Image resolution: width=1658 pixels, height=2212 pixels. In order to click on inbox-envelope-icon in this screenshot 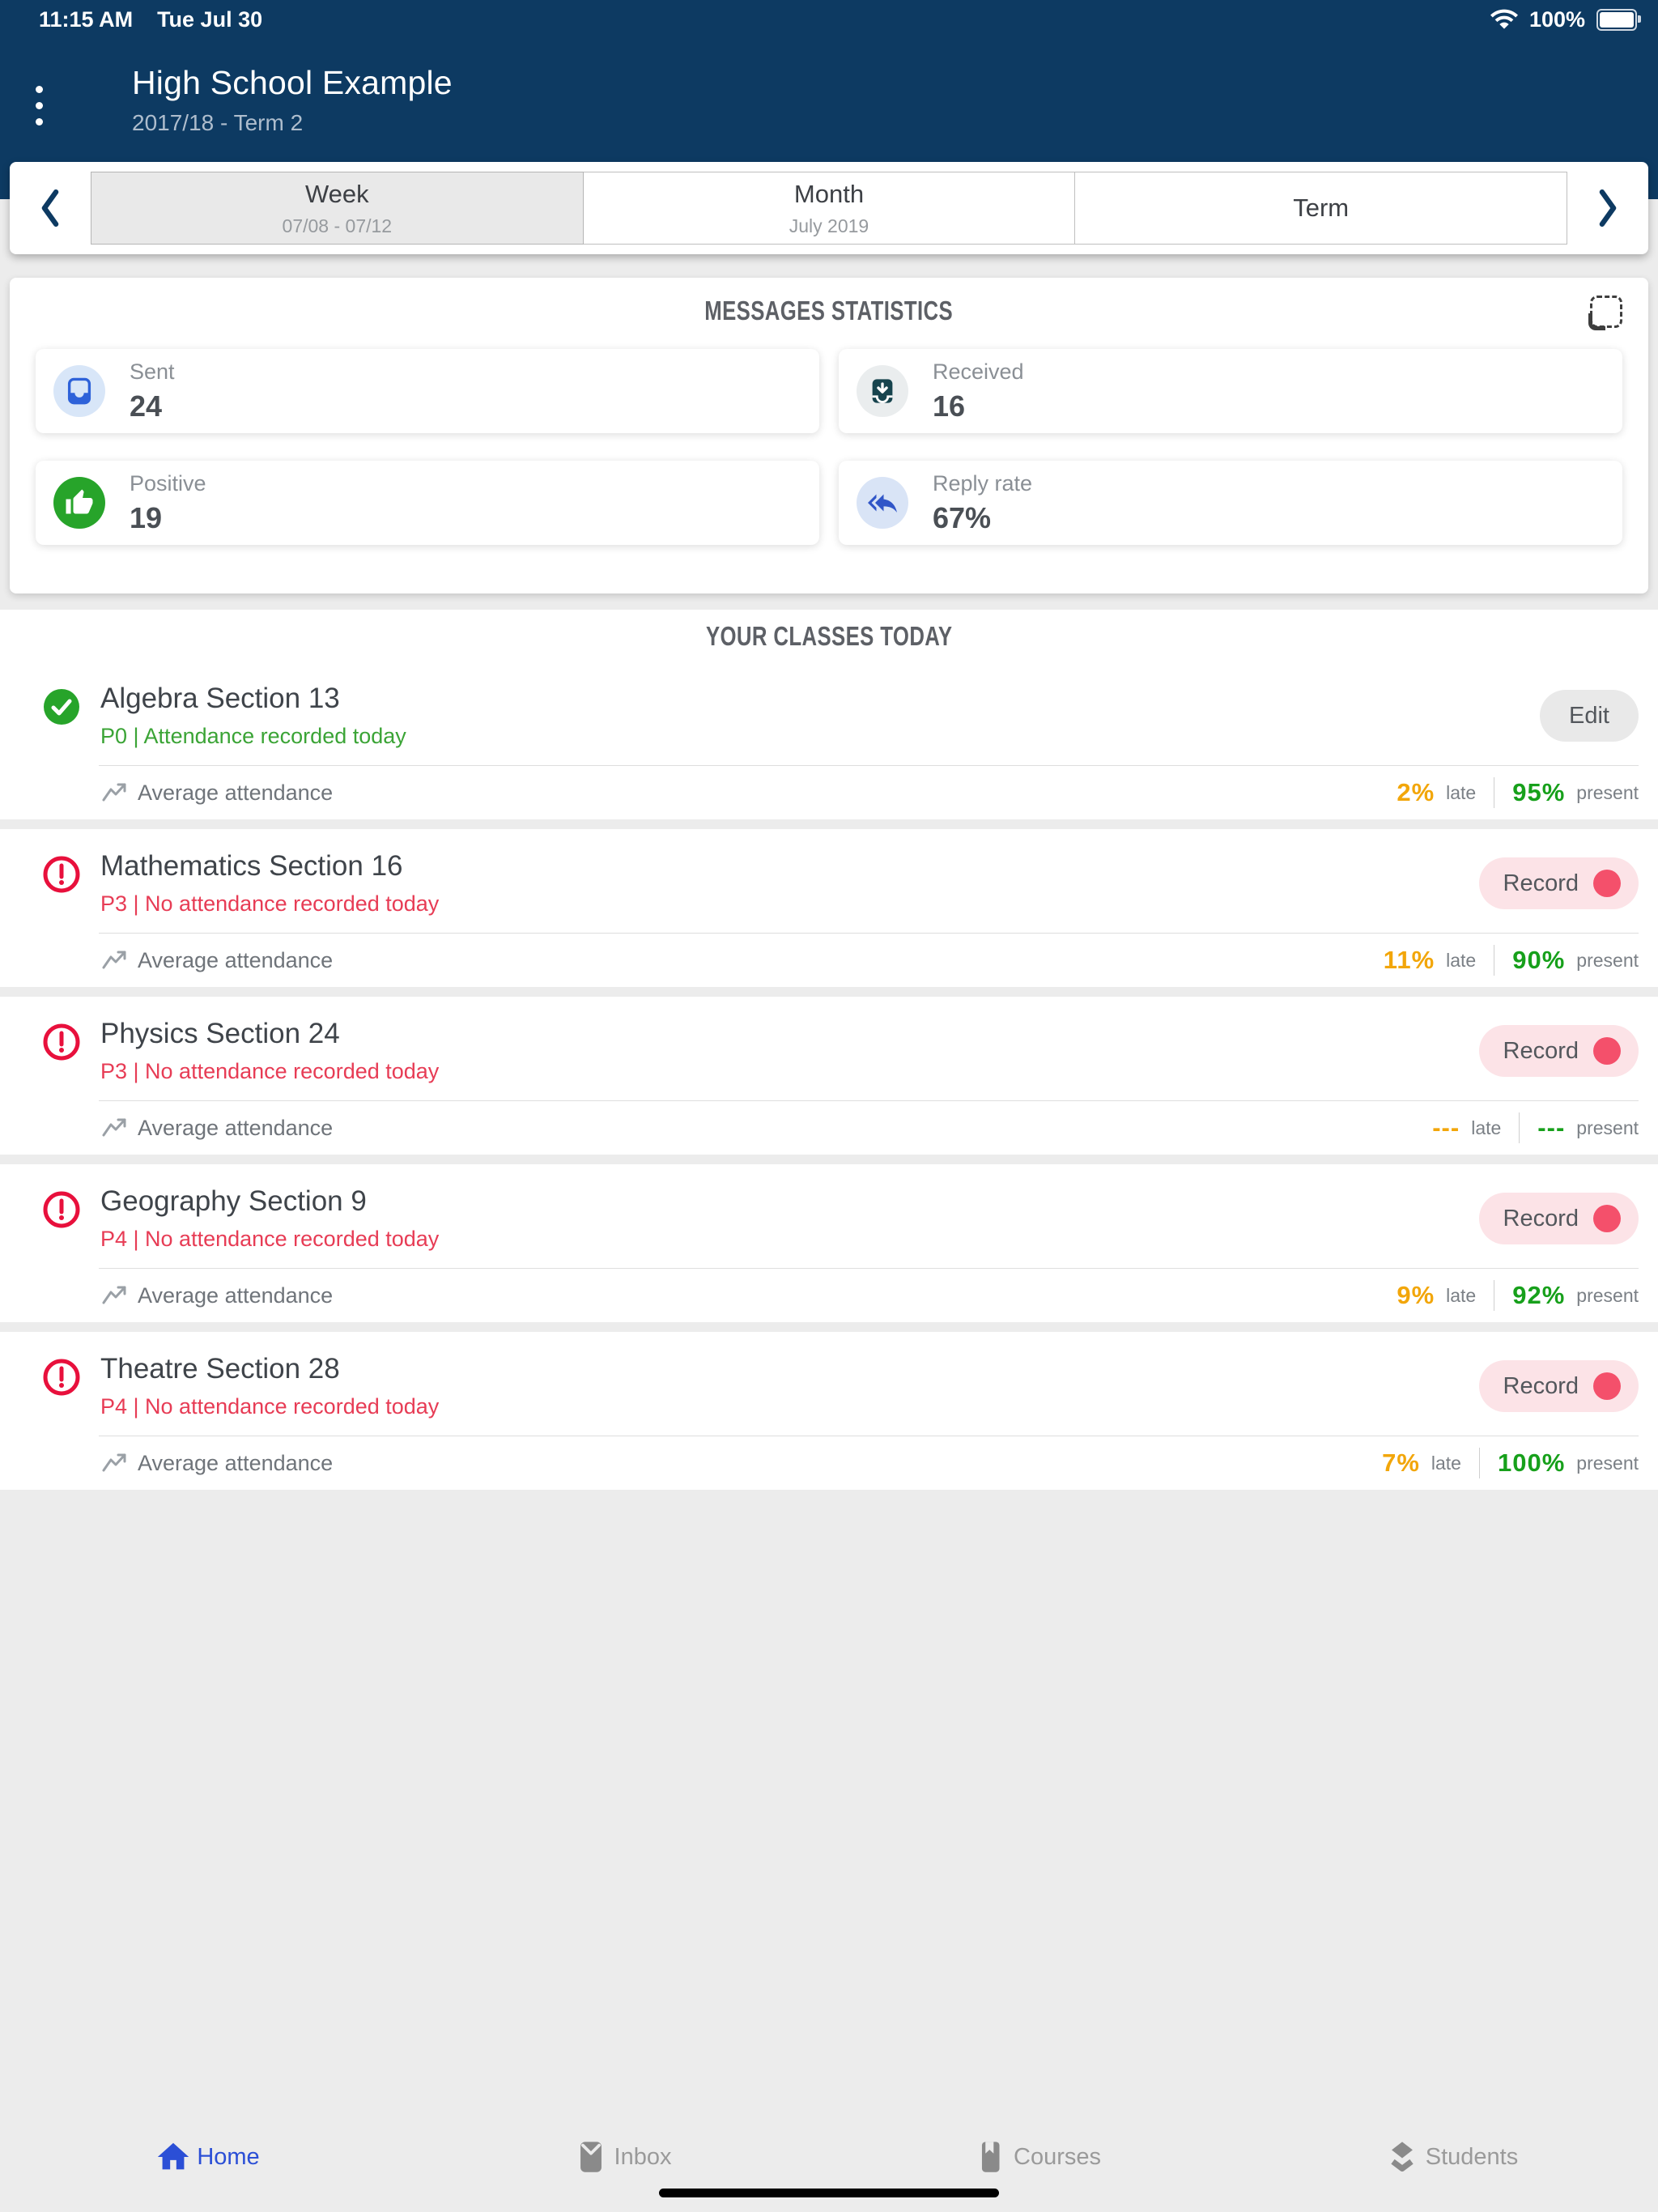, I will do `click(591, 2157)`.